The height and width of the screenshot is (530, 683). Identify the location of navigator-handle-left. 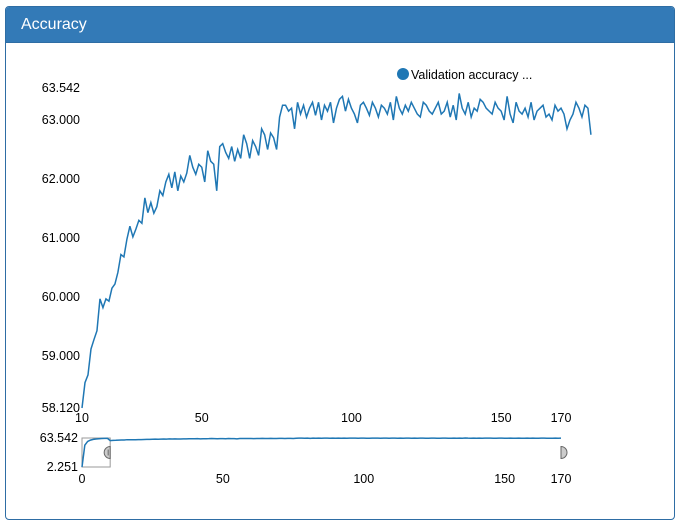
(107, 452).